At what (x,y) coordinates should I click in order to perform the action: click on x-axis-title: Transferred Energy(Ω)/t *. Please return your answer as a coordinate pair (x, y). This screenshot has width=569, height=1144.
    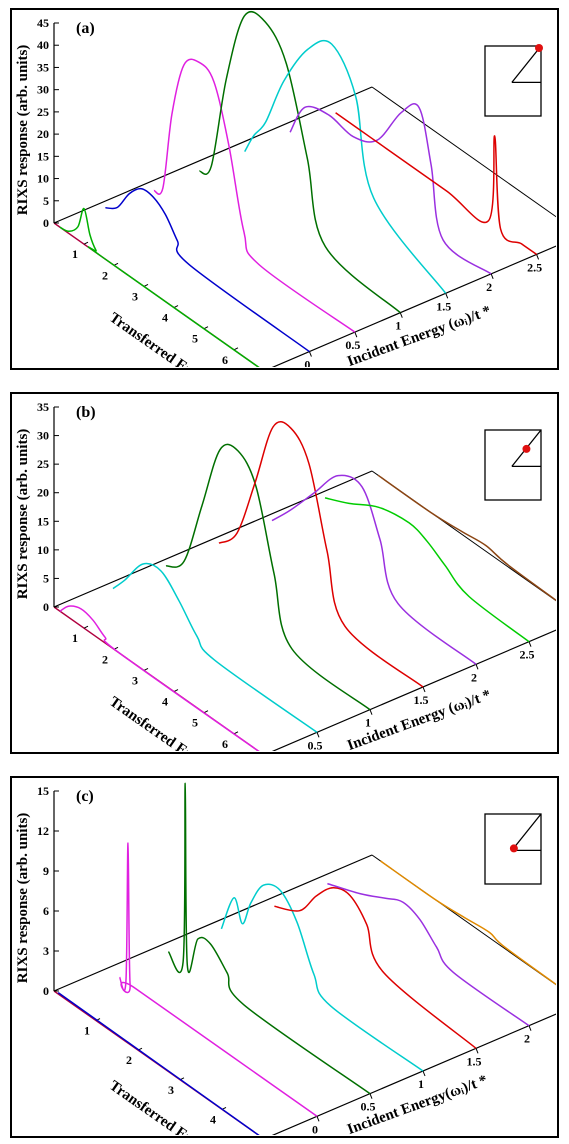
    Looking at the image, I should click on (180, 1106).